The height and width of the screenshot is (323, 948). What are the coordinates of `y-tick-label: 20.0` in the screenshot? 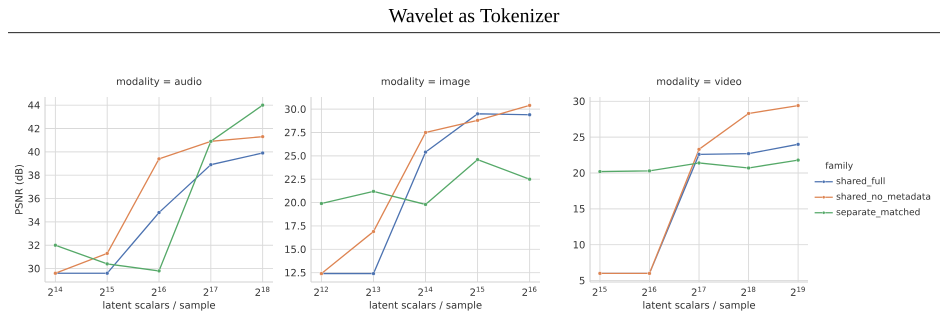 It's located at (295, 202).